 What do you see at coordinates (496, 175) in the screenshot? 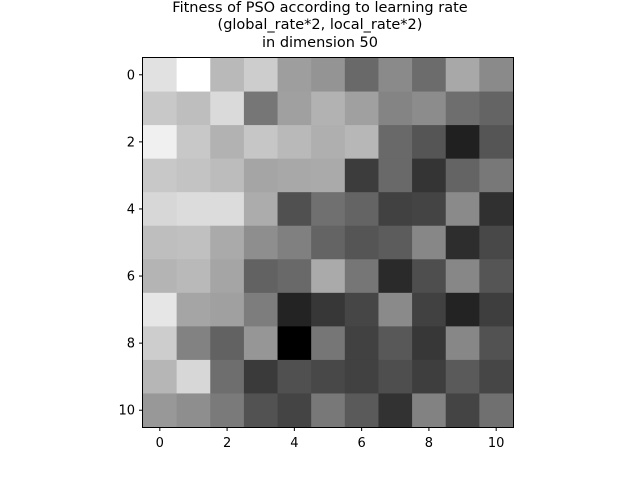
I see `heatmap-cell-r3-c10` at bounding box center [496, 175].